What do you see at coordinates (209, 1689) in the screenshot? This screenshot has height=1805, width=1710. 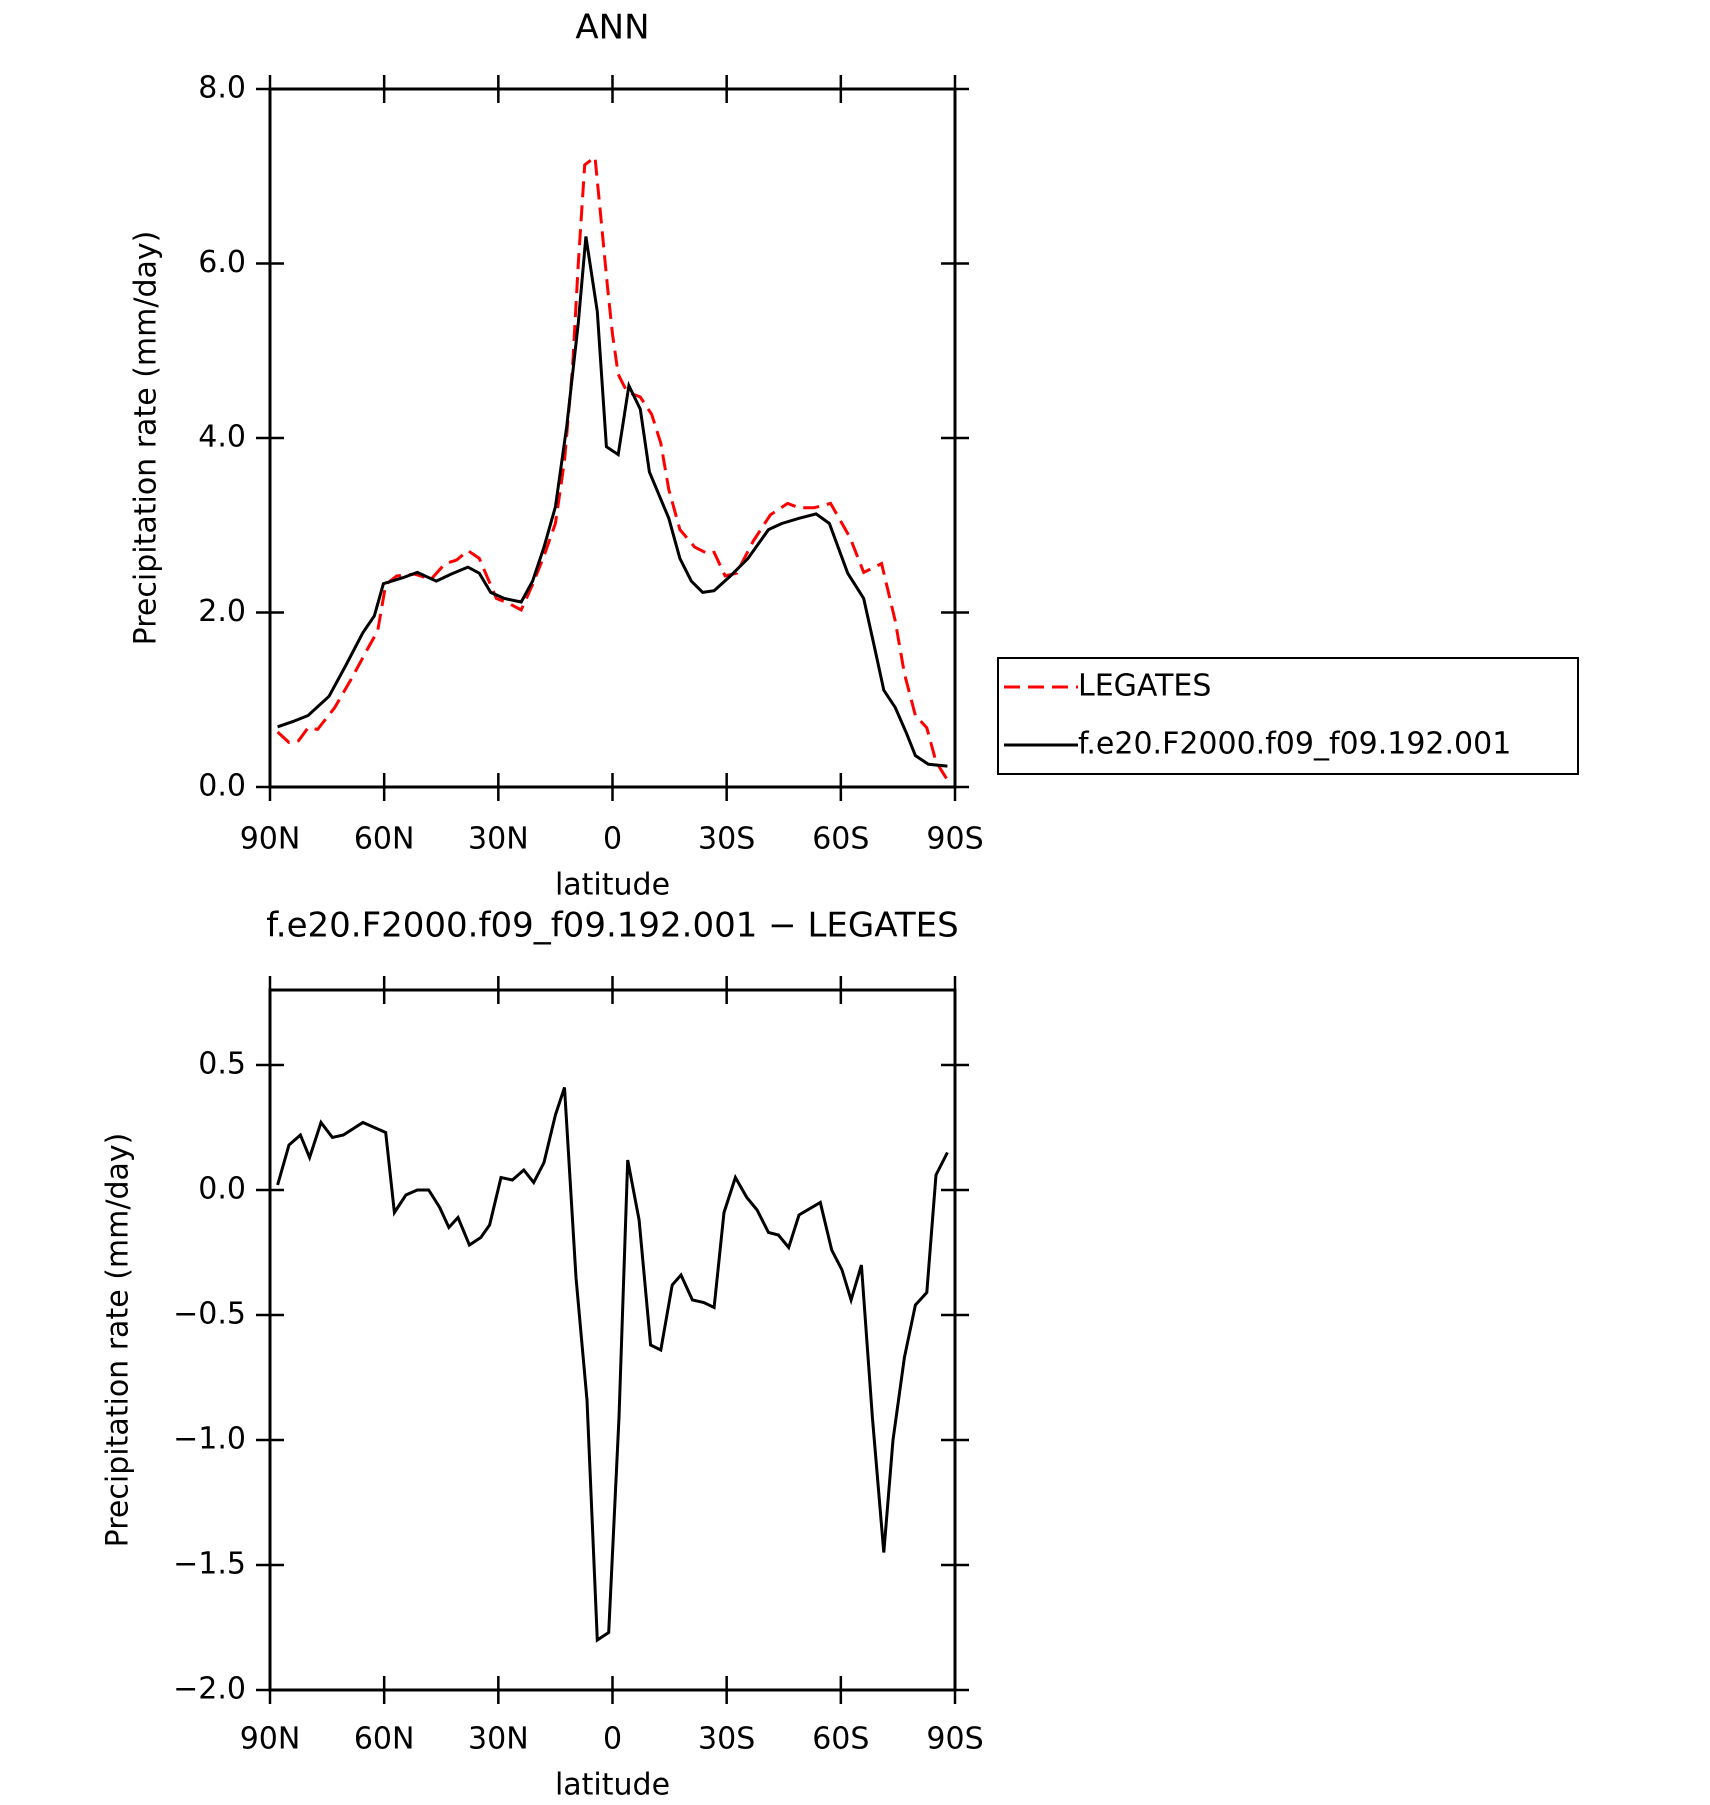 I see `y-tick-label: −2.0` at bounding box center [209, 1689].